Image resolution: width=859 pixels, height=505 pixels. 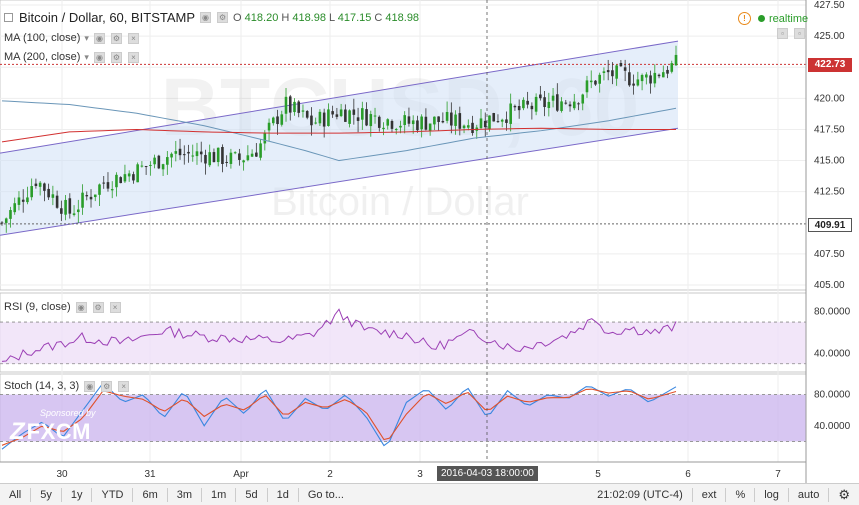 I want to click on ohlc-value: 418.20, so click(x=261, y=17).